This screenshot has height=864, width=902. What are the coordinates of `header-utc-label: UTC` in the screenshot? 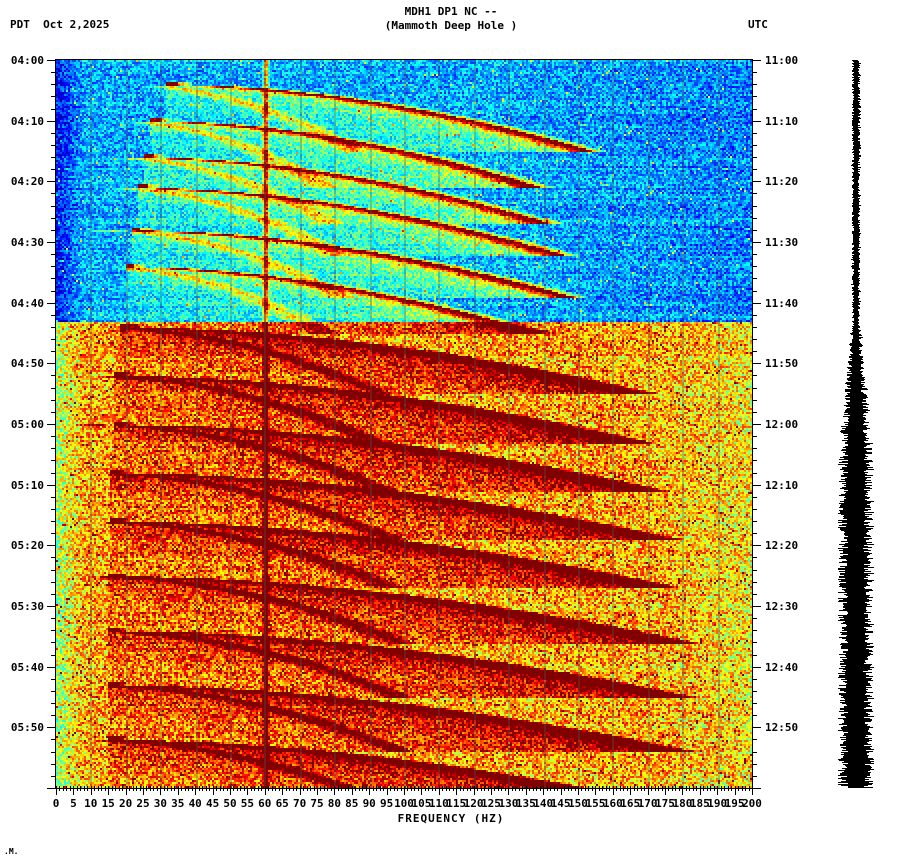 It's located at (758, 24).